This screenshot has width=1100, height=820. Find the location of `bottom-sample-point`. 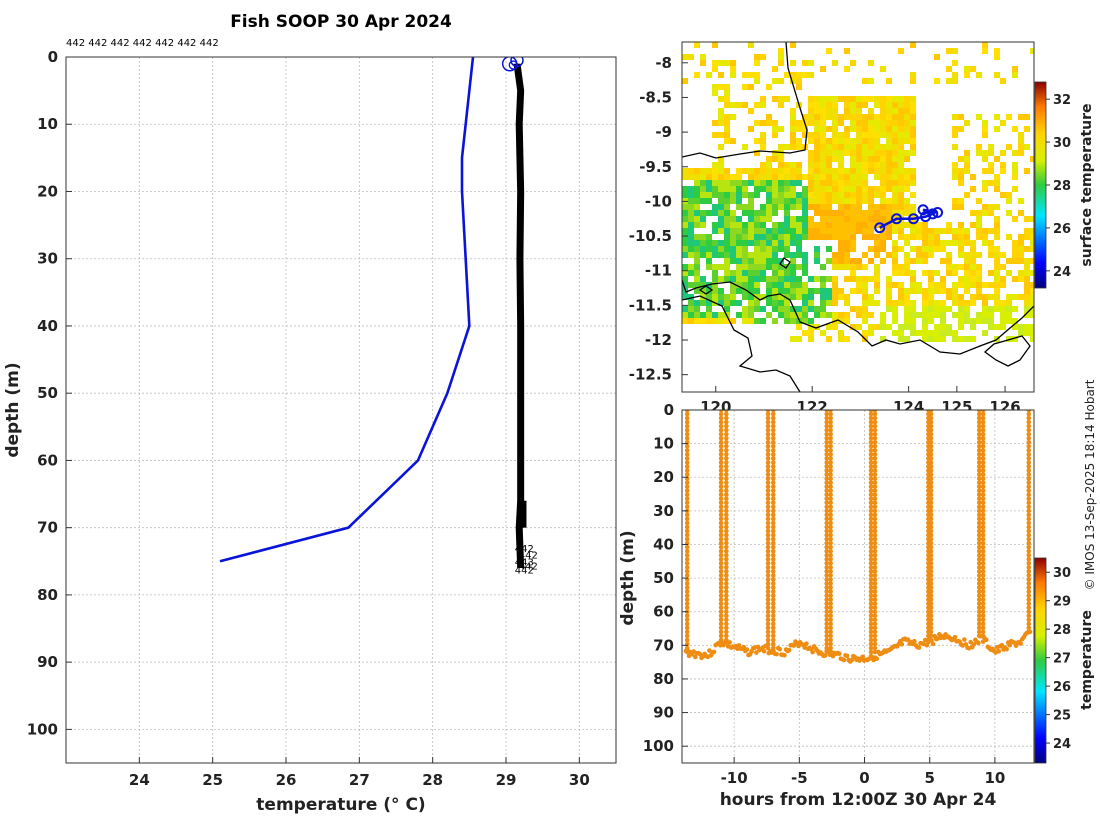

bottom-sample-point is located at coordinates (756, 652).